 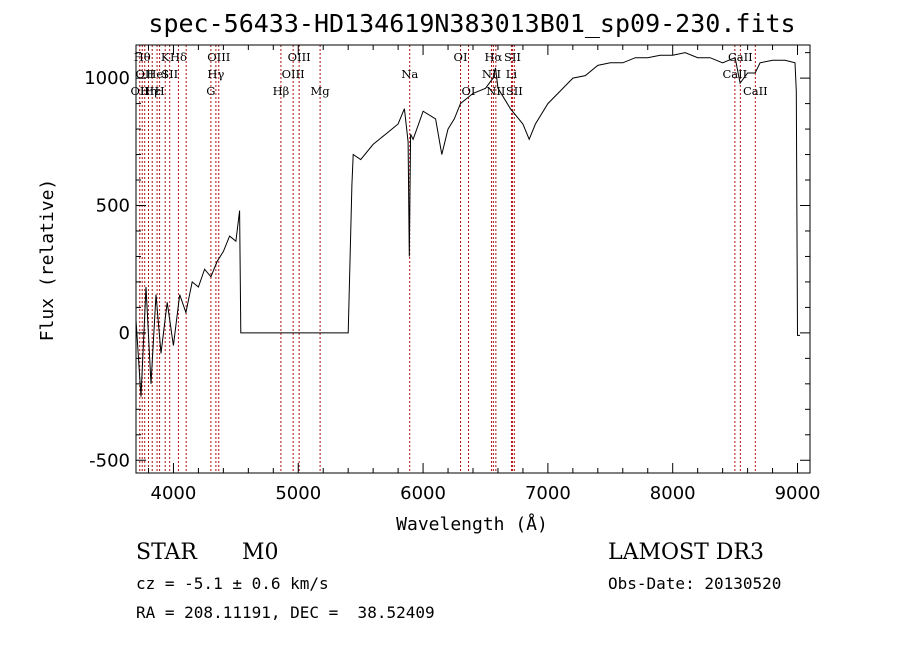 I want to click on line-label-24: Li, so click(x=512, y=74).